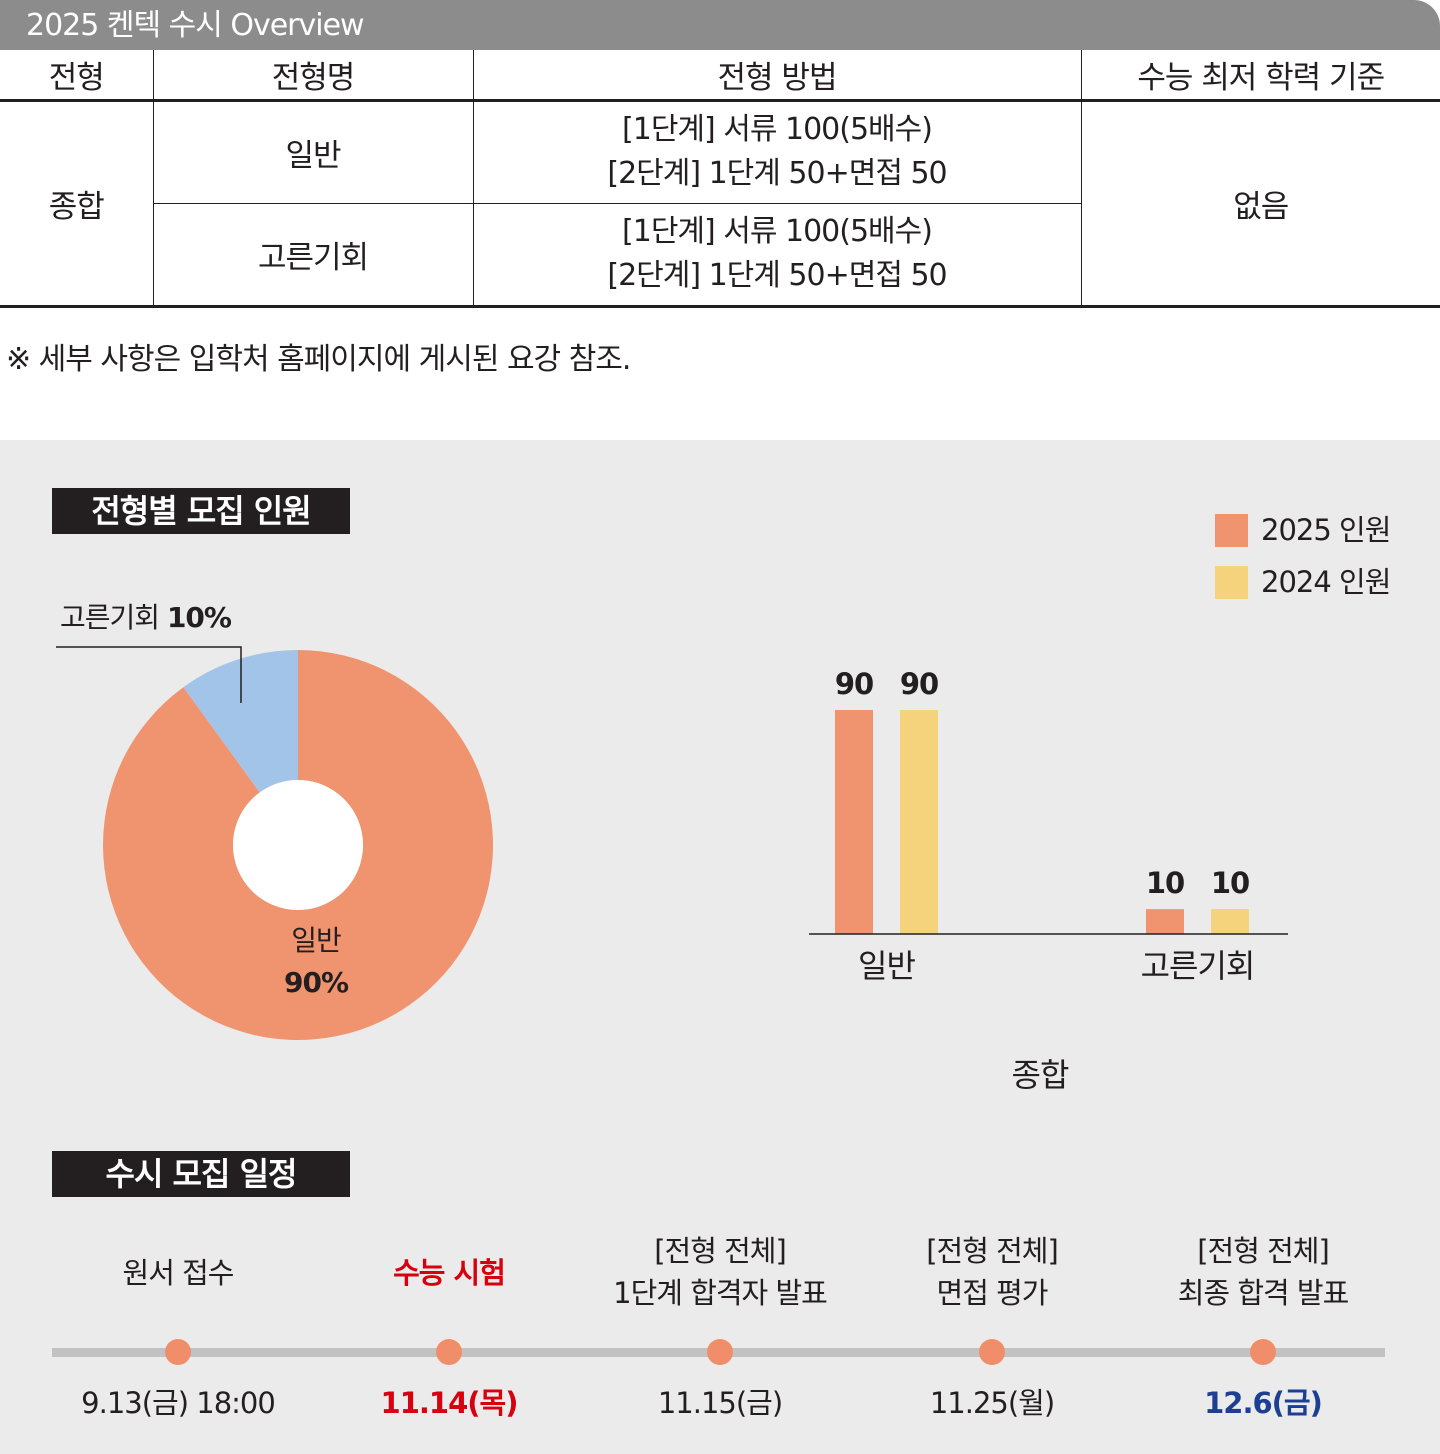 The height and width of the screenshot is (1454, 1440). I want to click on timeline-event-date: 12.6(금), so click(1263, 1403).